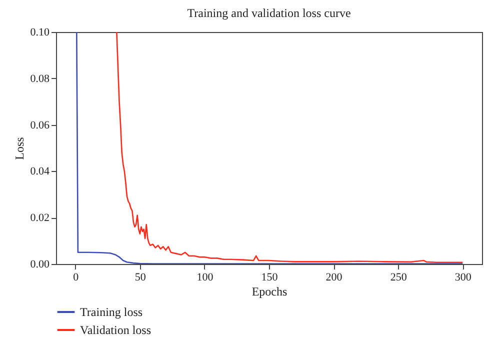 The image size is (500, 348). I want to click on chart-title: Training and validation loss curve, so click(269, 13).